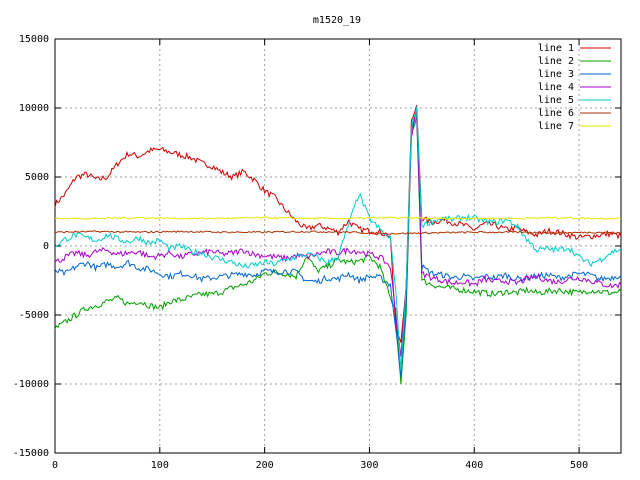 The image size is (640, 480). I want to click on y-tick-label: 0, so click(46, 246).